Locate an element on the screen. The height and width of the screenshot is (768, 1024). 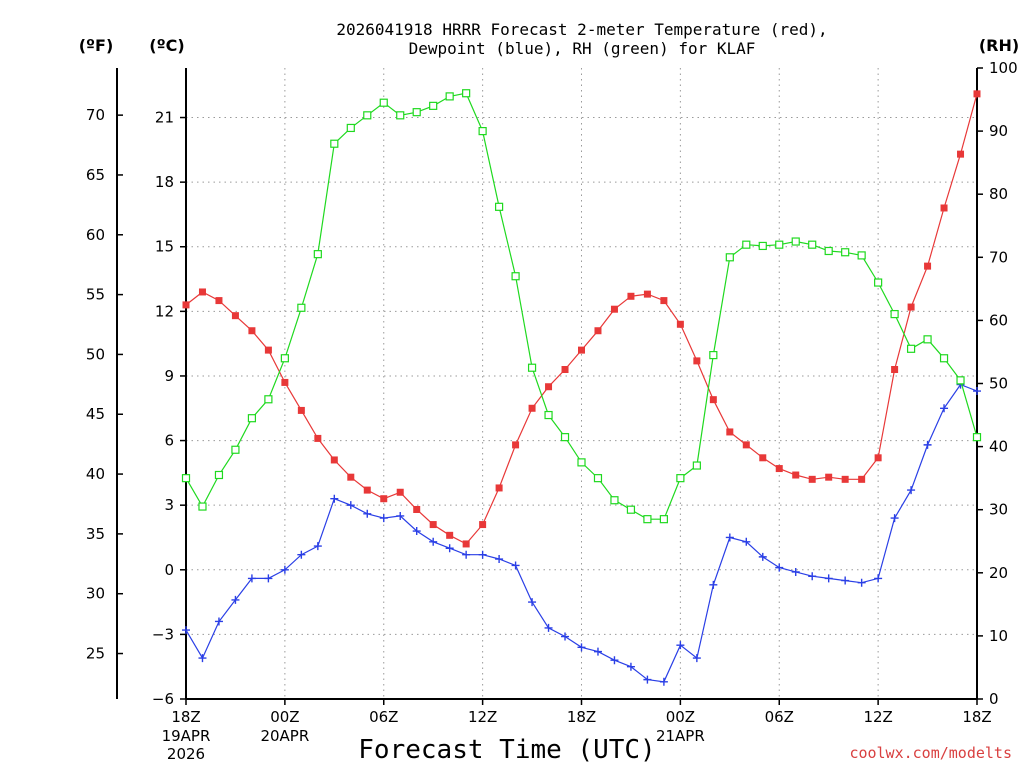
chart-title-line-2: Dewpoint (blue), RH (green) for KLAF is located at coordinates (582, 48).